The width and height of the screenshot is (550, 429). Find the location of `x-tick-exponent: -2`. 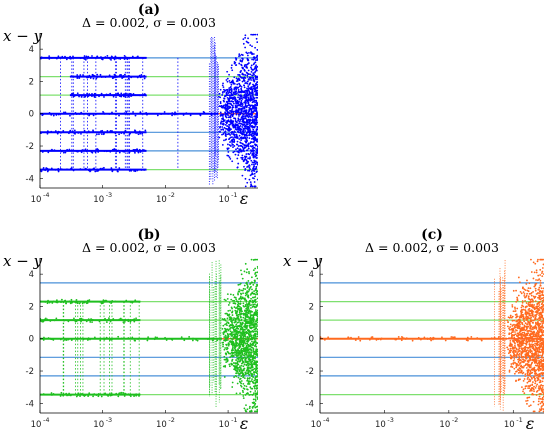

x-tick-exponent: -2 is located at coordinates (171, 420).